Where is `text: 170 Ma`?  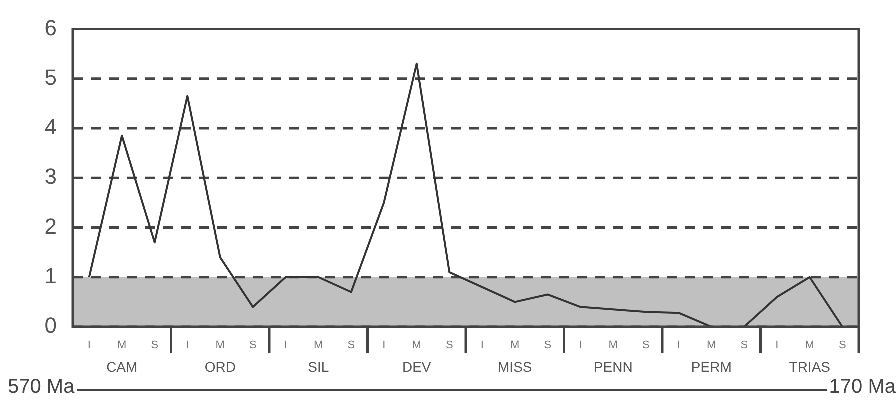
text: 170 Ma is located at coordinates (862, 387).